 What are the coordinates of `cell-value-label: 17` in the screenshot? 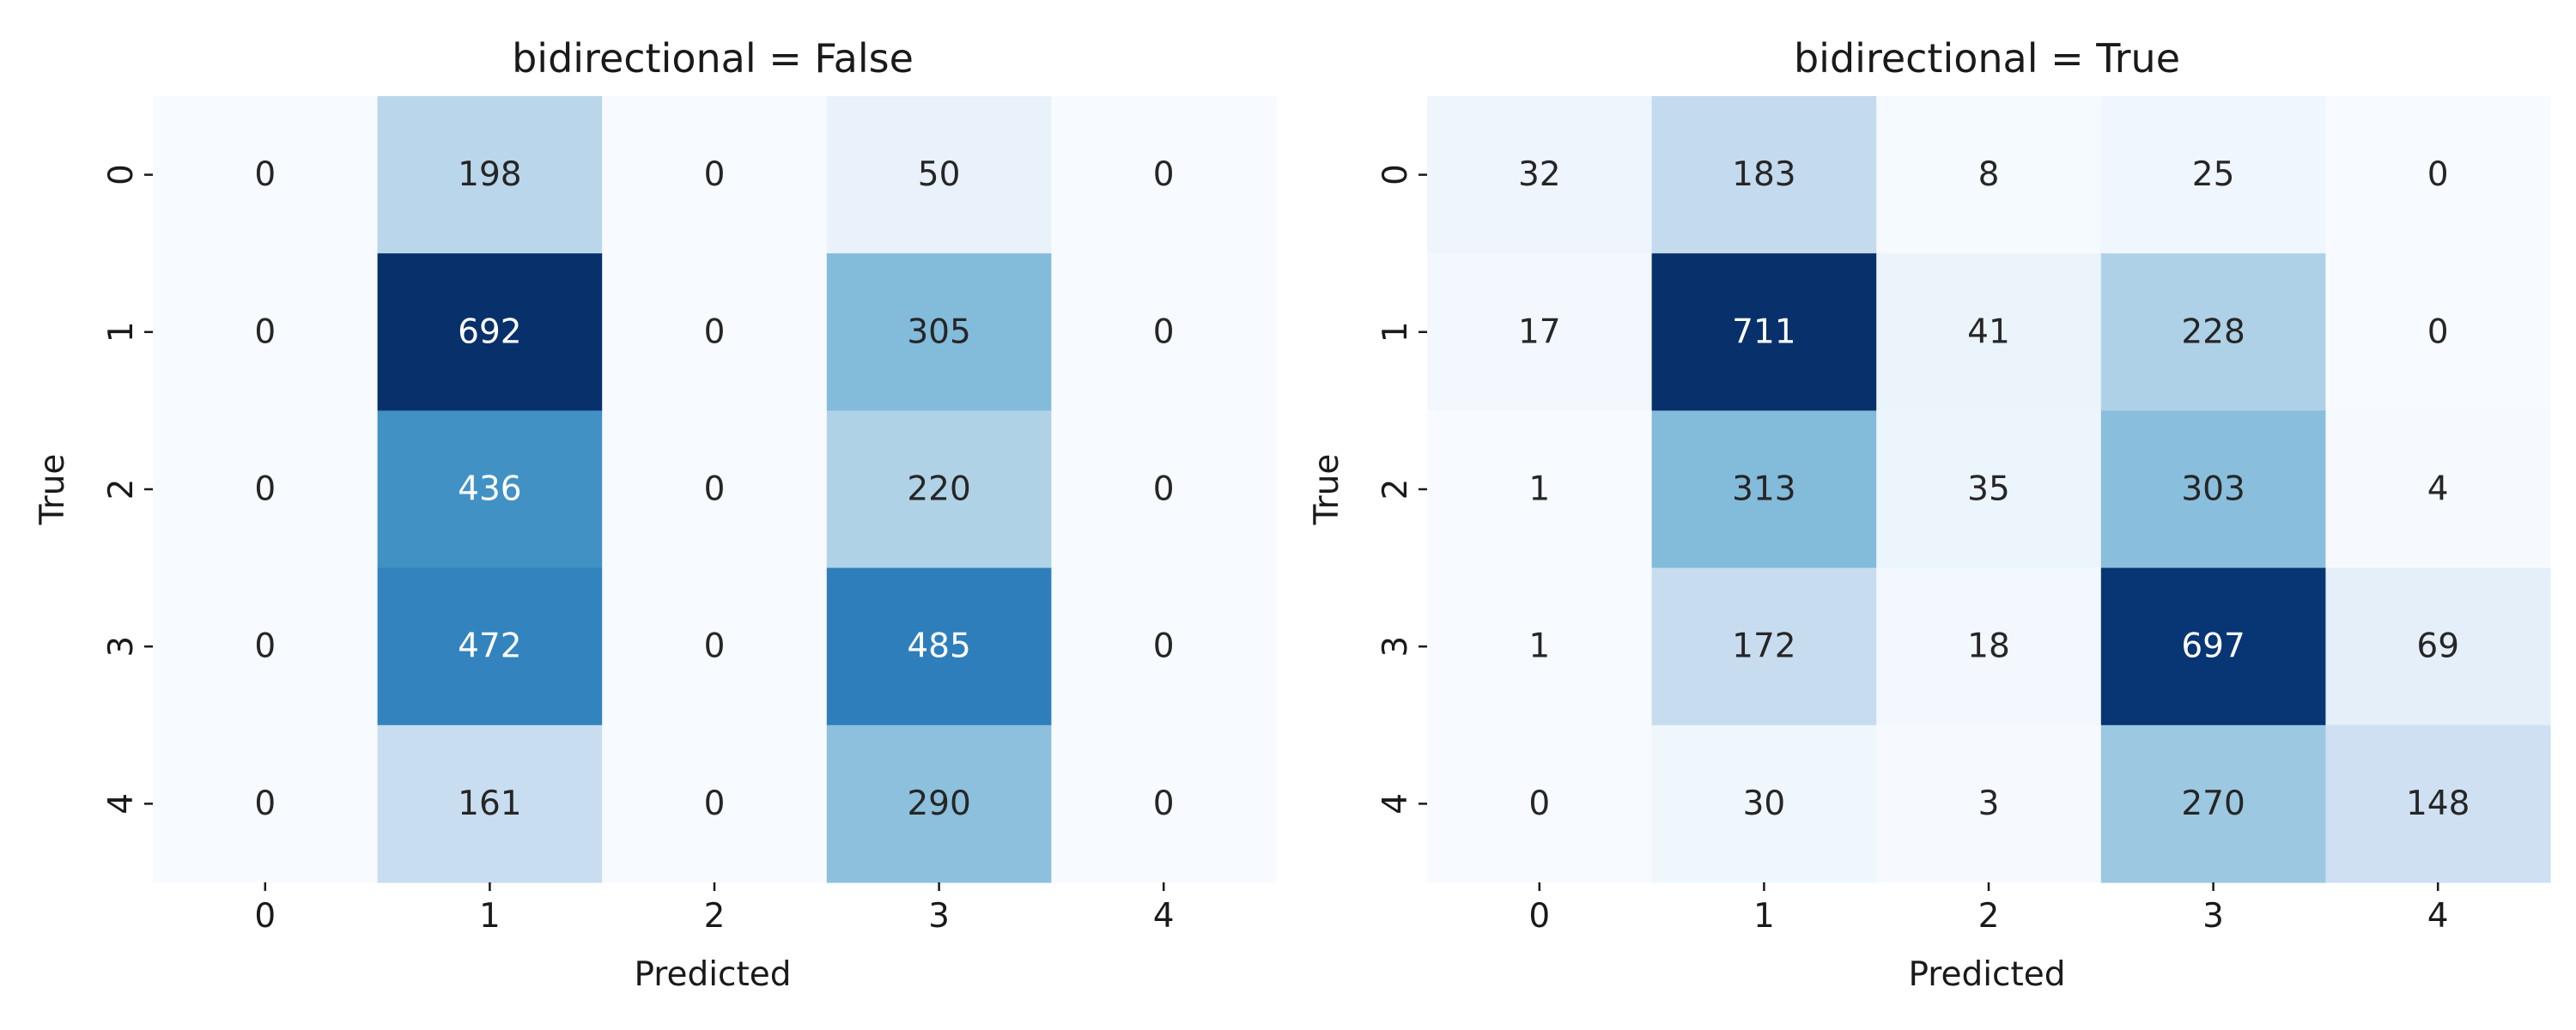 It's located at (1539, 331).